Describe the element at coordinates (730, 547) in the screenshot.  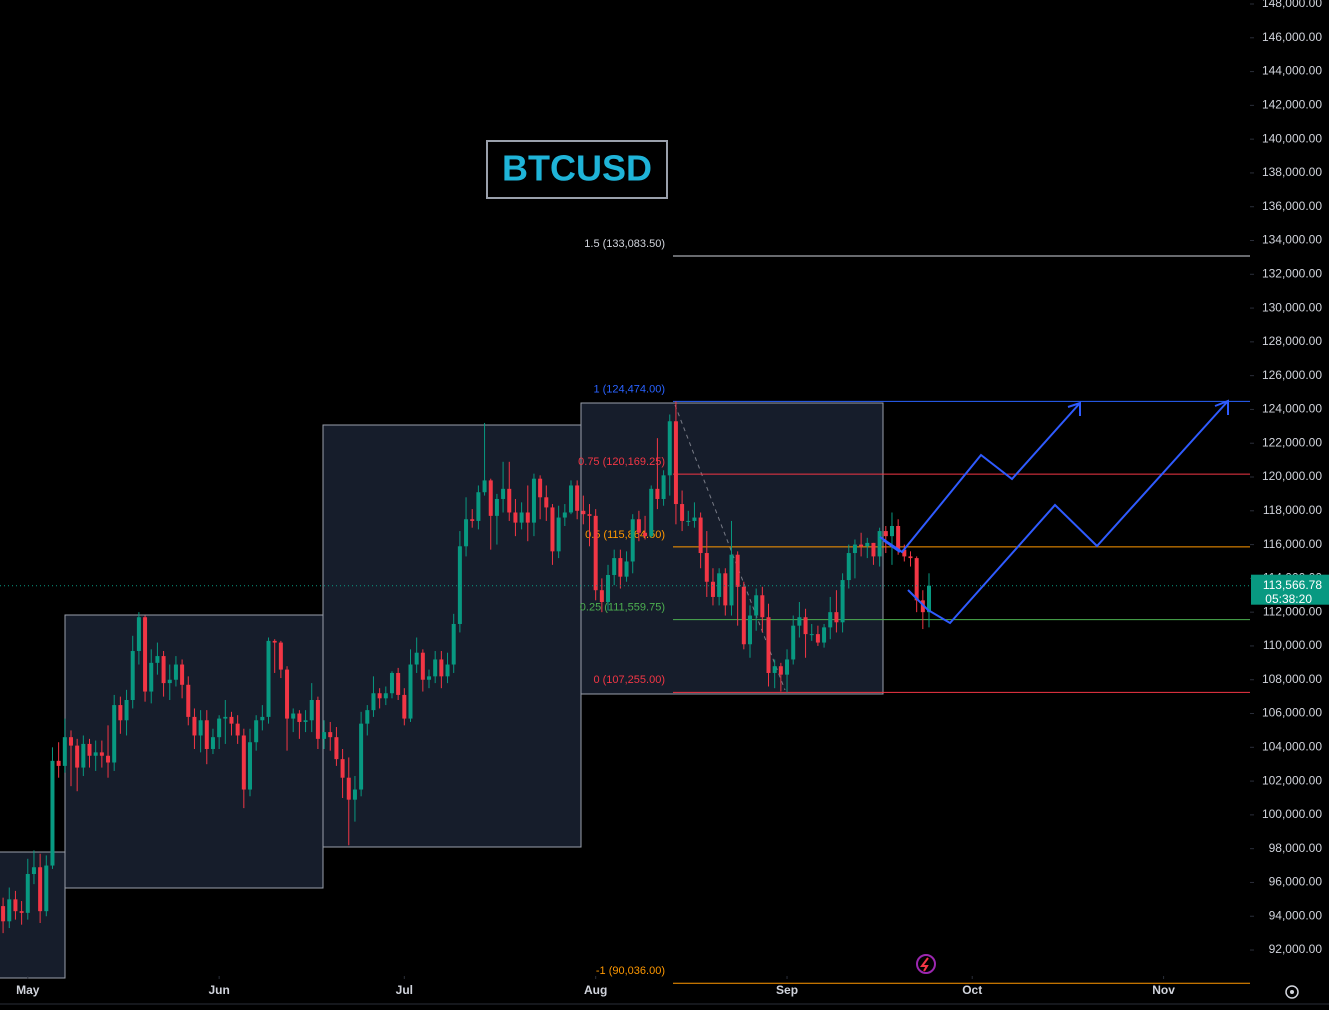
I see `fib-trend-line` at that location.